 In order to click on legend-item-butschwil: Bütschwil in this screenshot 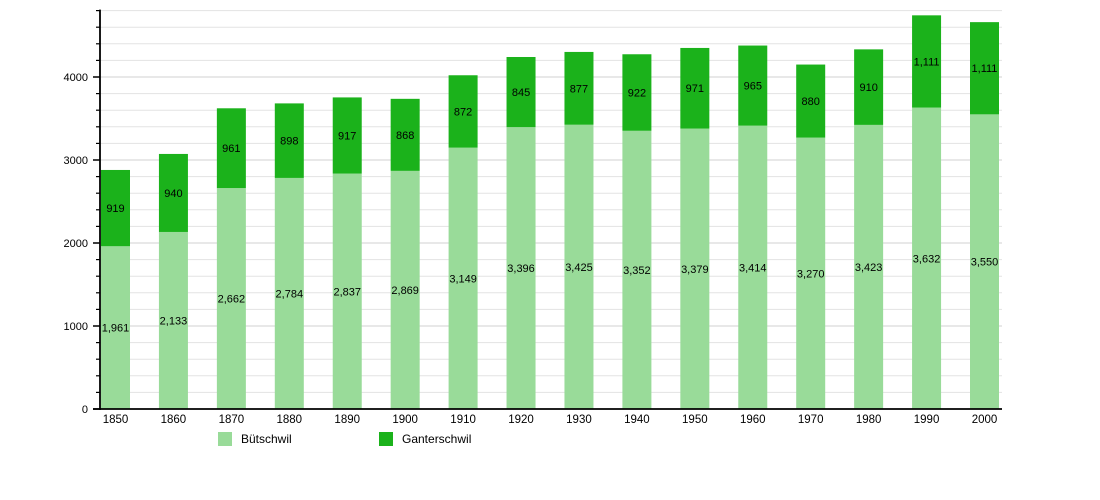, I will do `click(255, 439)`.